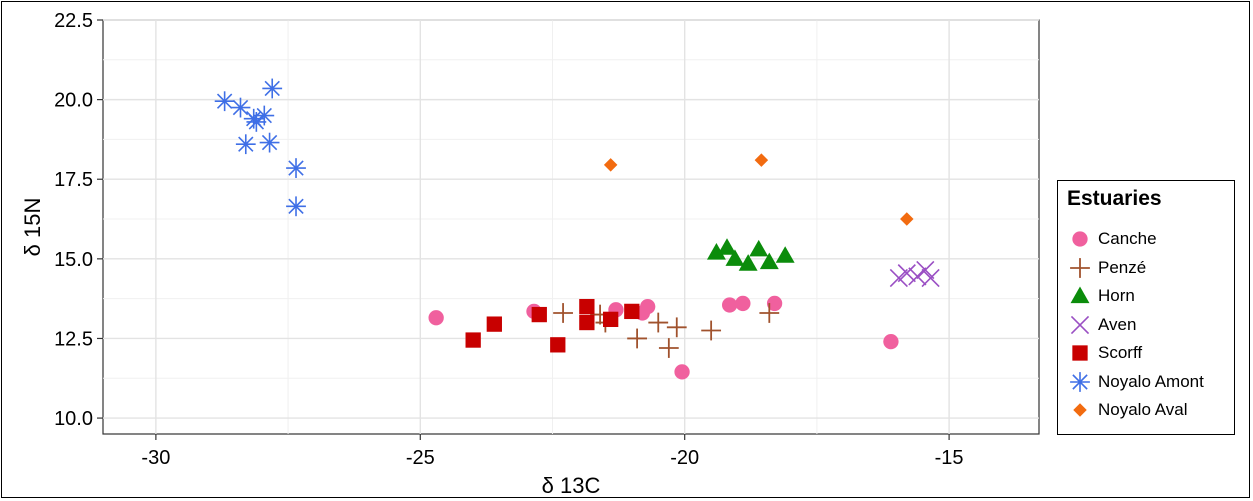 The height and width of the screenshot is (501, 1253). What do you see at coordinates (1143, 409) in the screenshot?
I see `legend-label: Noyalo Aval` at bounding box center [1143, 409].